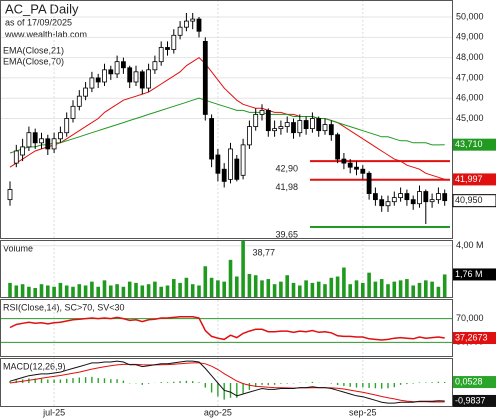  Describe the element at coordinates (18, 248) in the screenshot. I see `panel-title: Volume` at that location.